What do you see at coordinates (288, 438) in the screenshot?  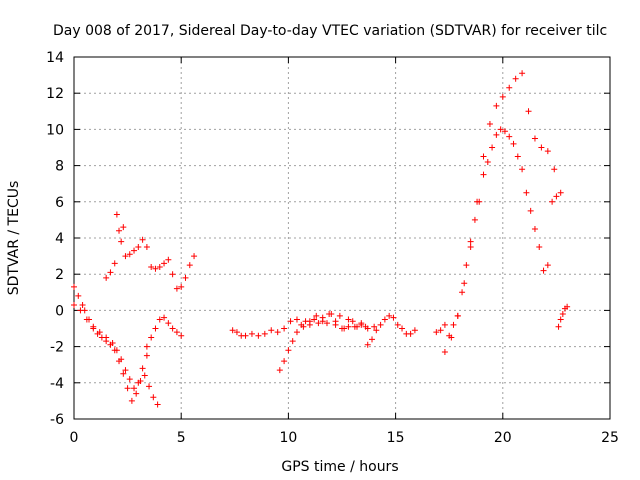 I see `x-tick-label: 10` at bounding box center [288, 438].